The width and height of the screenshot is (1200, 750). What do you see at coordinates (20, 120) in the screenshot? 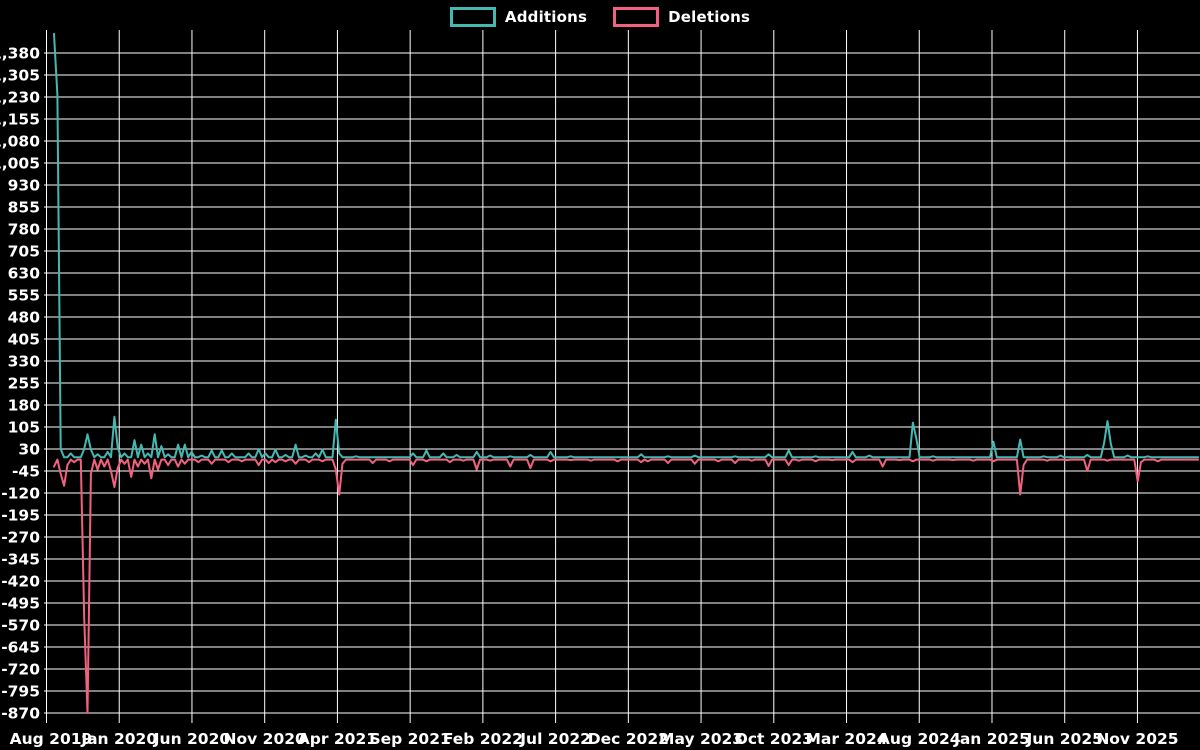
I see `y-axis-tick-label: 1,155` at bounding box center [20, 120].